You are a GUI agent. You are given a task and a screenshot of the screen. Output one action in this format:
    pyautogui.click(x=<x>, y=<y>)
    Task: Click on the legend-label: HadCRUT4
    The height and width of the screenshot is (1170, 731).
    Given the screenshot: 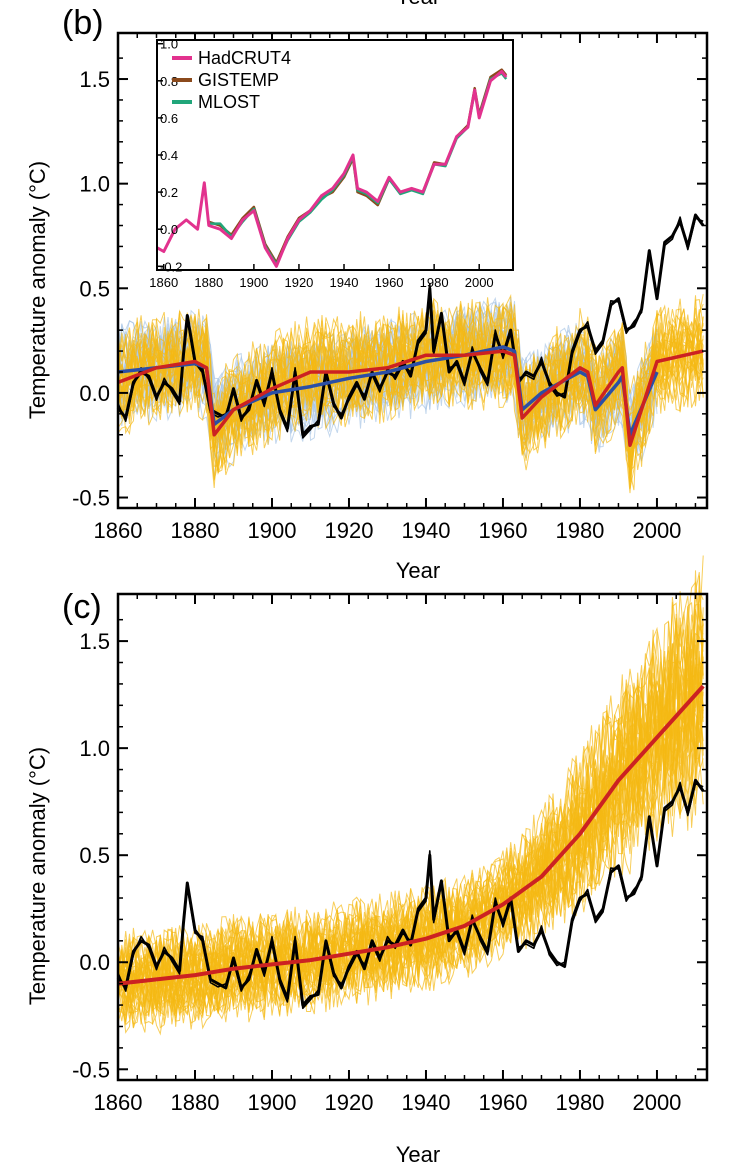 What is the action you would take?
    pyautogui.click(x=244, y=58)
    